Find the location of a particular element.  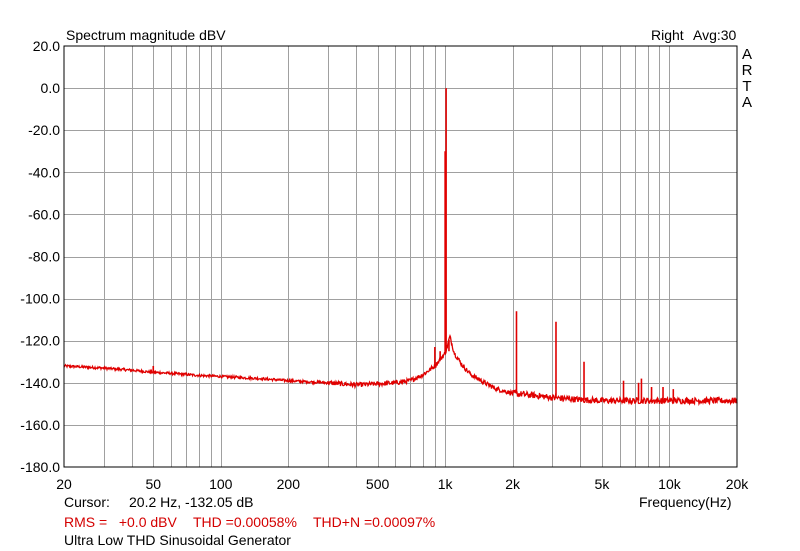

chart-title: Spectrum magnitude dBV is located at coordinates (146, 35).